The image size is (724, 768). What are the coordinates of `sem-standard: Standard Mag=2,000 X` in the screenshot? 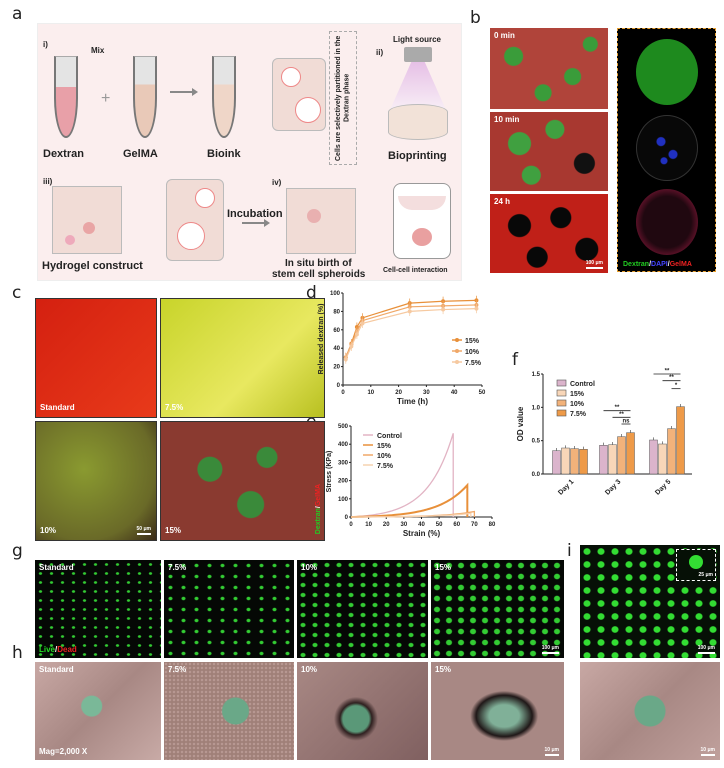 It's located at (98, 711).